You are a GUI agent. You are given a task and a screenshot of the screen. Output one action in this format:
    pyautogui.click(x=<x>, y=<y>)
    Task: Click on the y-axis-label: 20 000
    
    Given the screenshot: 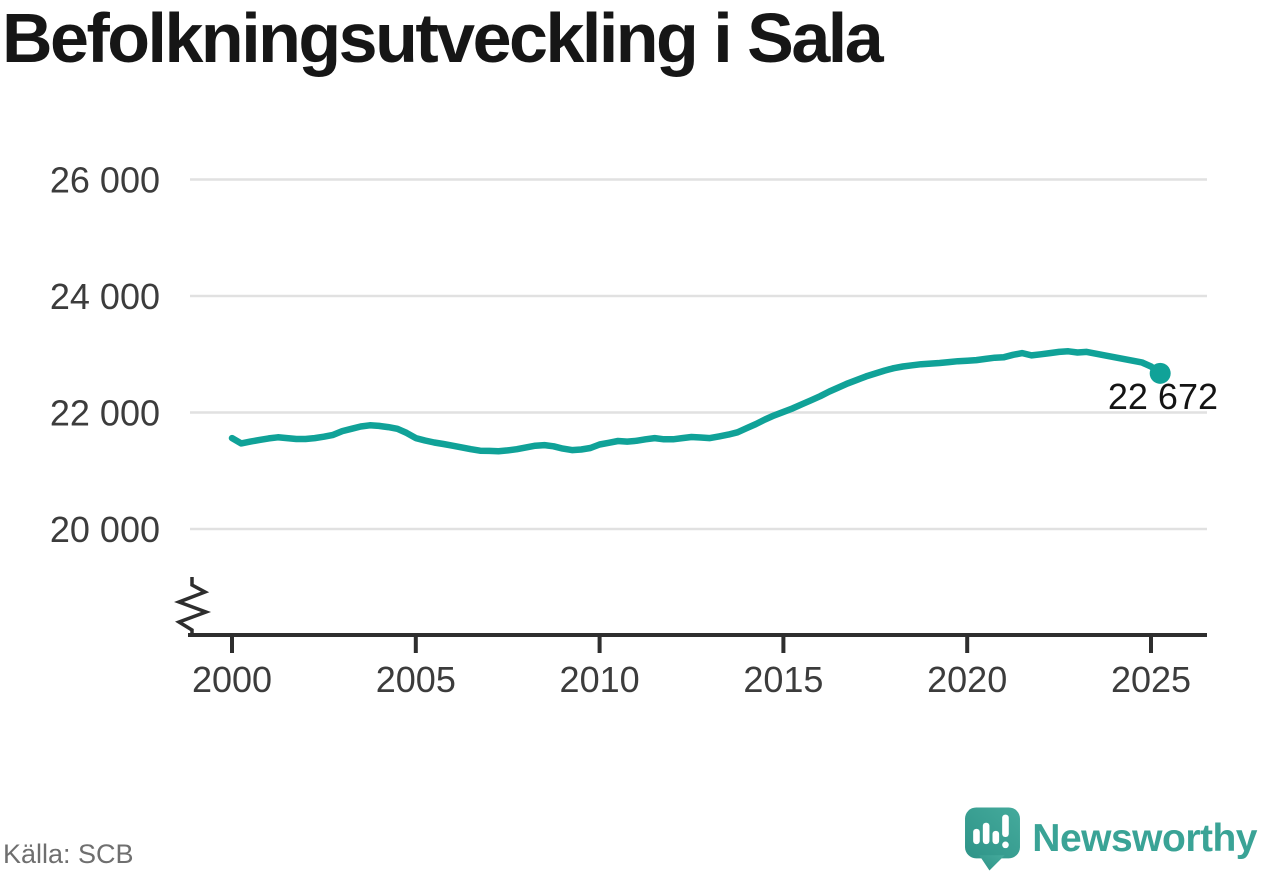 What is the action you would take?
    pyautogui.click(x=105, y=529)
    